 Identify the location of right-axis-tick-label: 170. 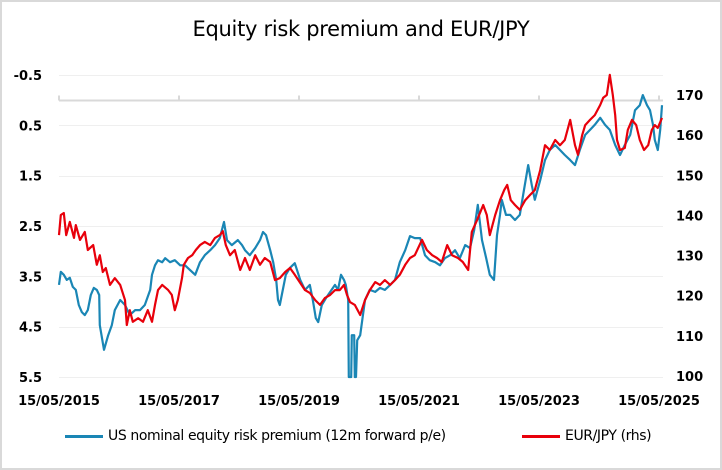
(689, 96).